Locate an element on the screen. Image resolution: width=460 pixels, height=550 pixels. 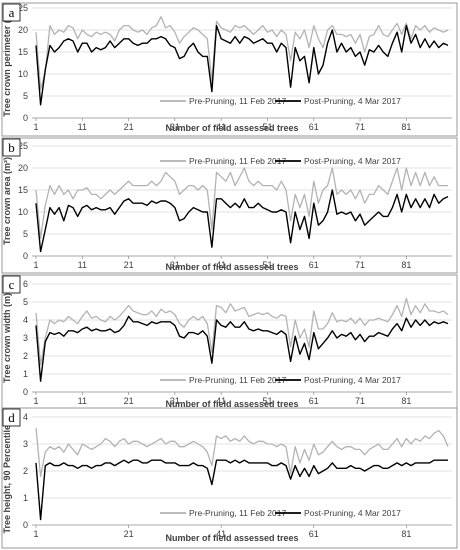
panel-label: d is located at coordinates (11, 417).